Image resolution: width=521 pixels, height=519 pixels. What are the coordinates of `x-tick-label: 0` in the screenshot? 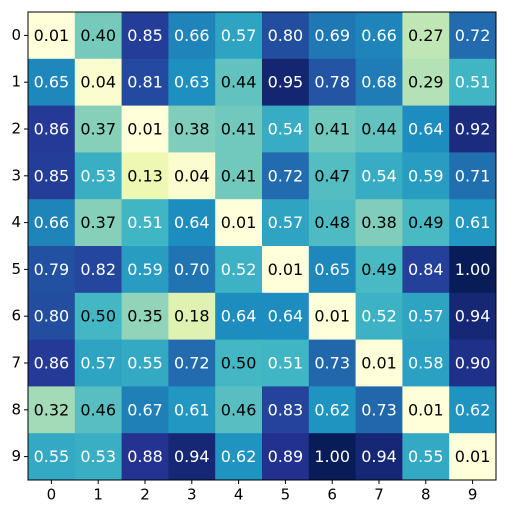 It's located at (52, 495).